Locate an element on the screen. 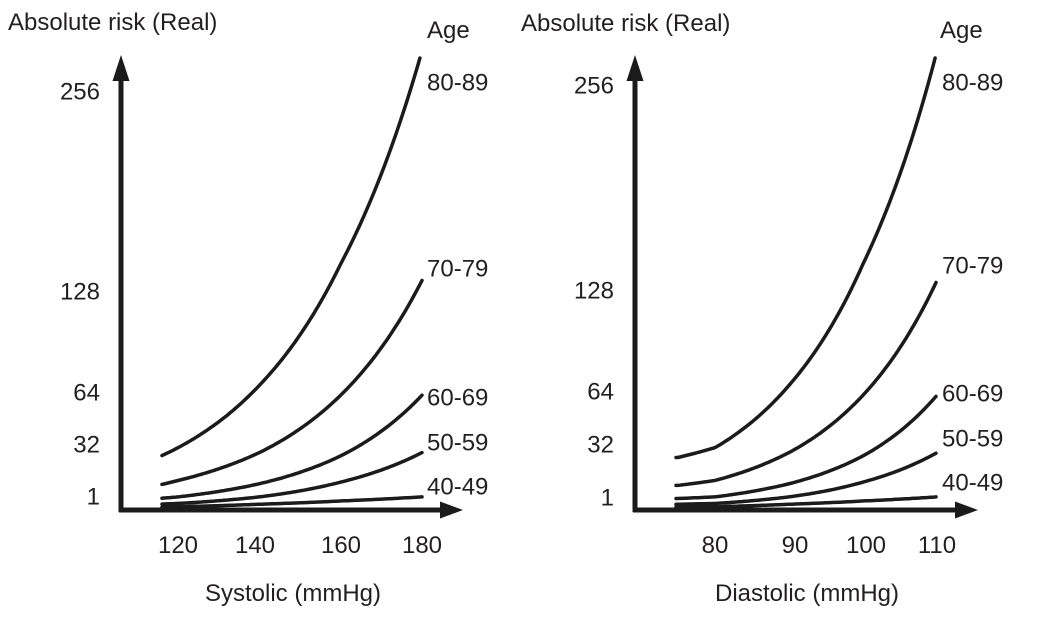 The height and width of the screenshot is (617, 1056). x-tick-label: 110 is located at coordinates (937, 545).